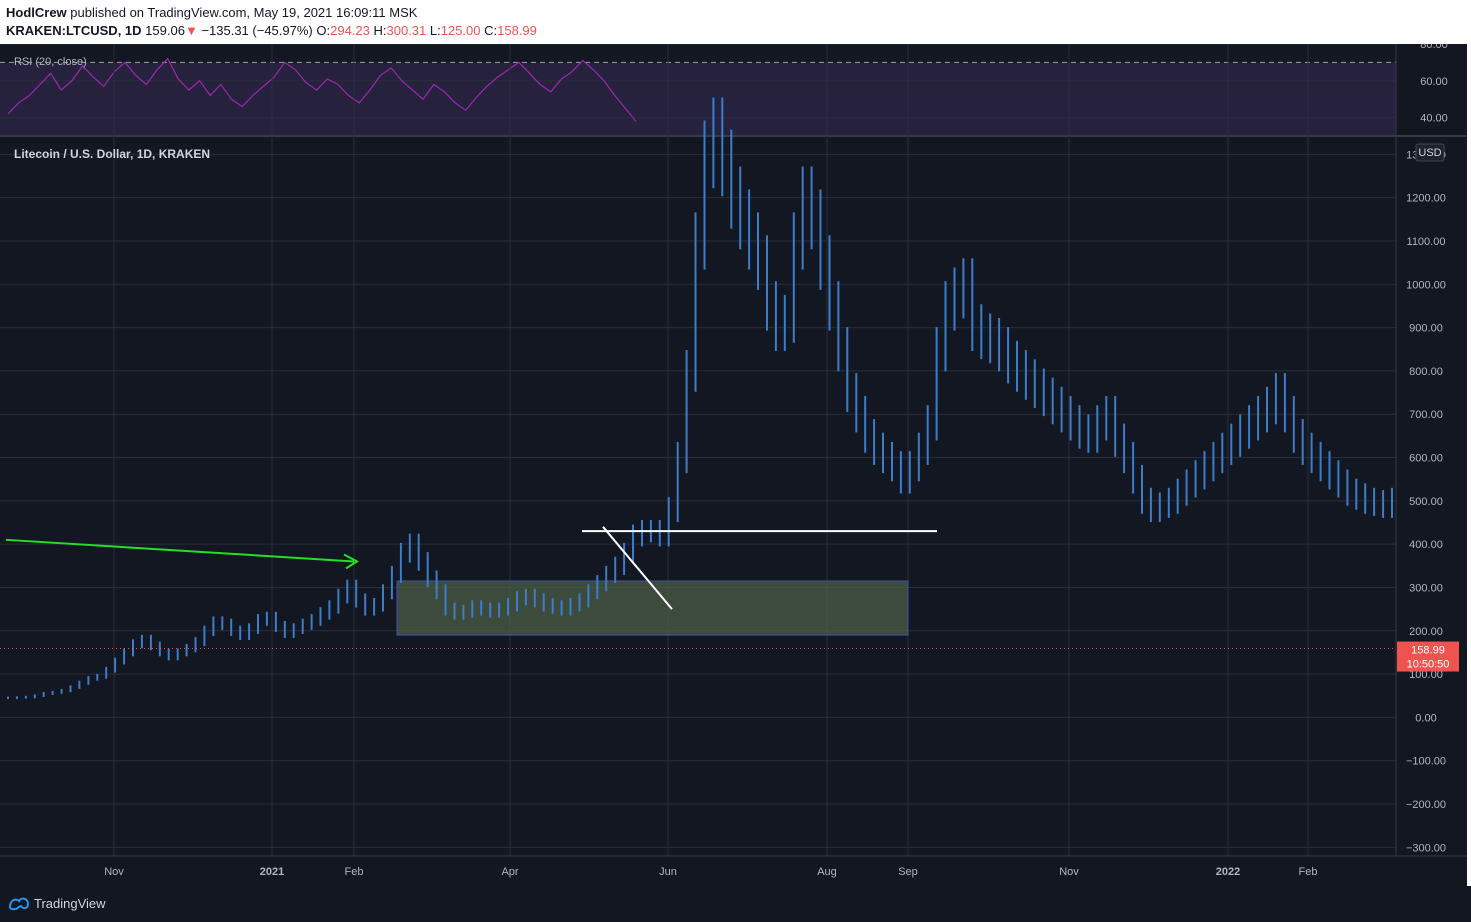 This screenshot has width=1471, height=922. I want to click on rsi-ytick-2: 40.00, so click(1434, 119).